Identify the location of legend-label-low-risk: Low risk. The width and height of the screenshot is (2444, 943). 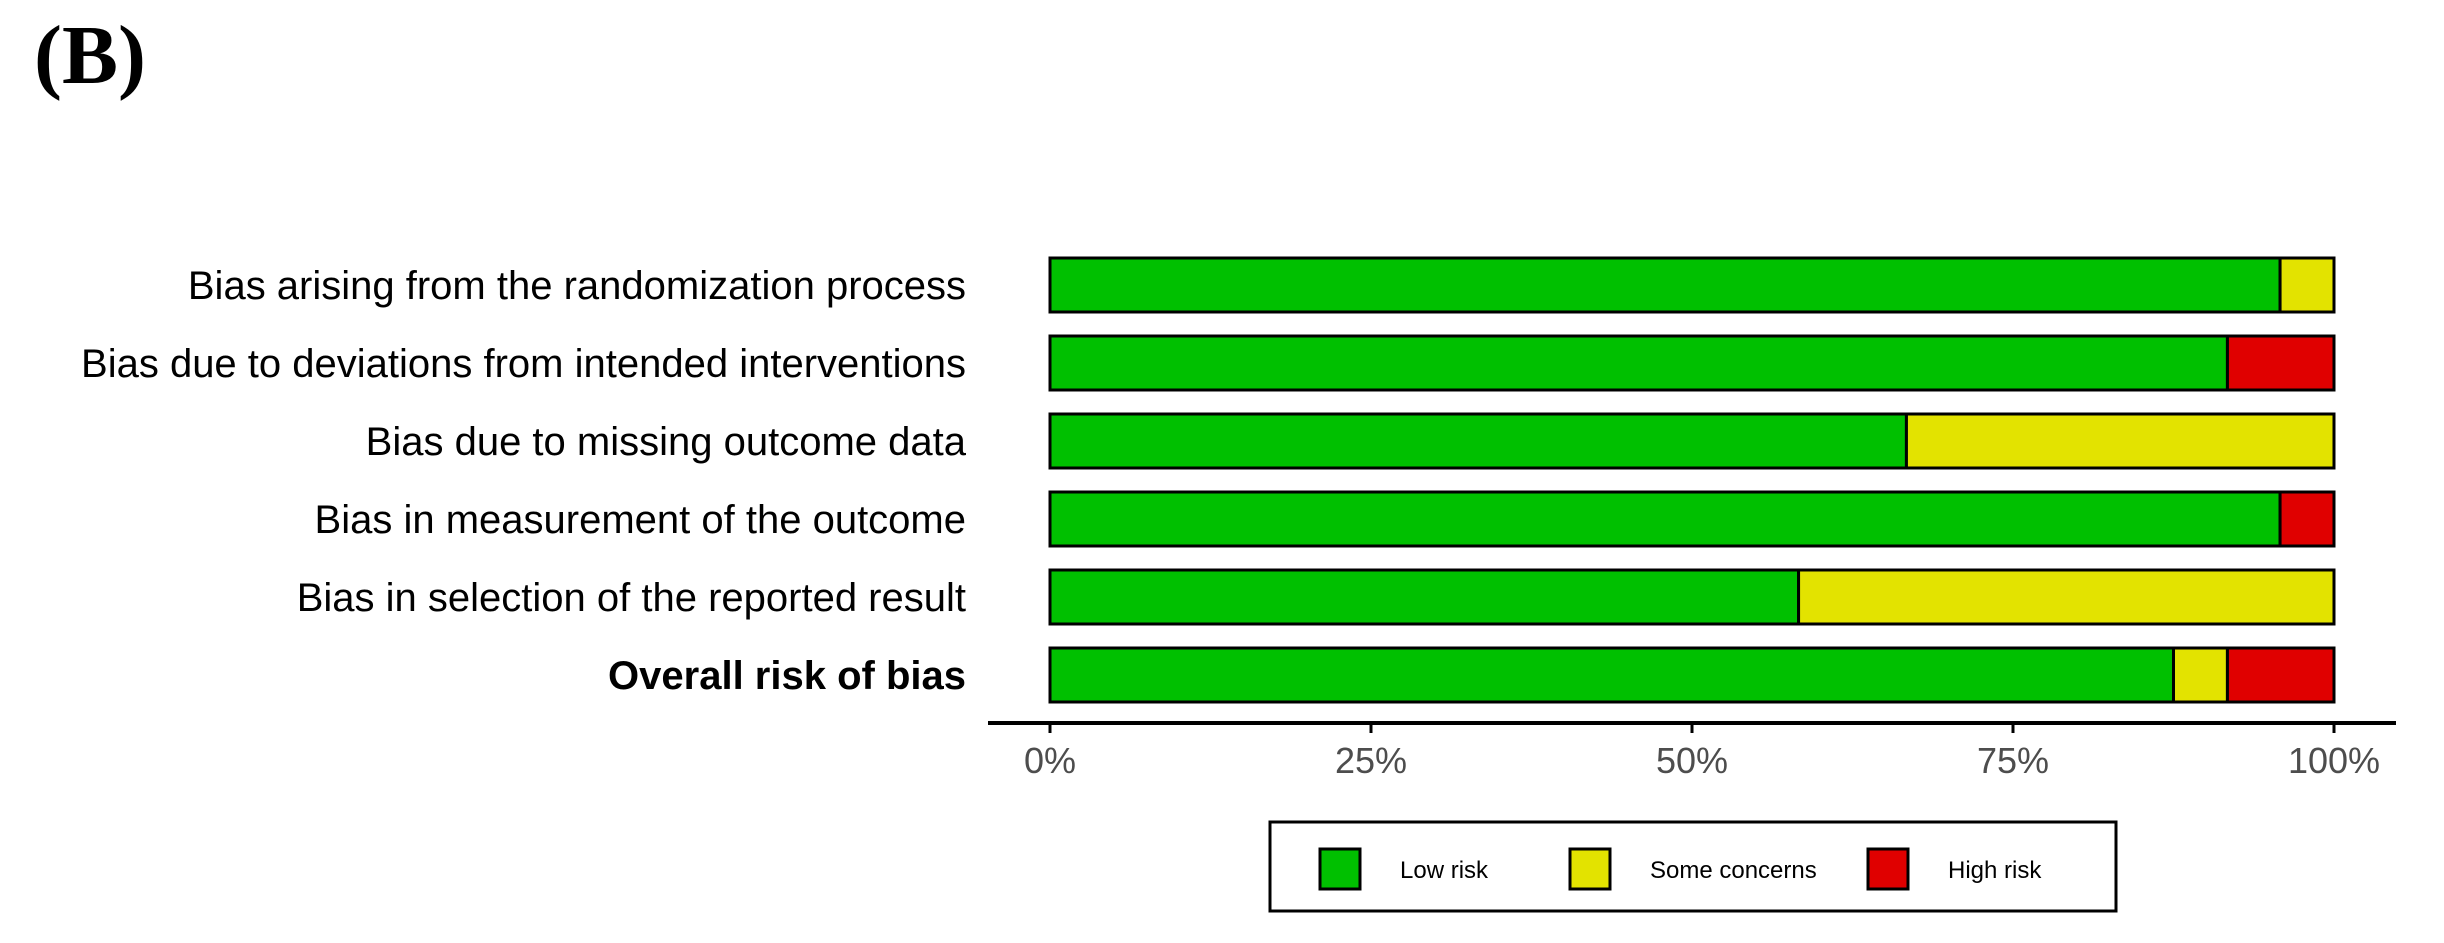
(1444, 870).